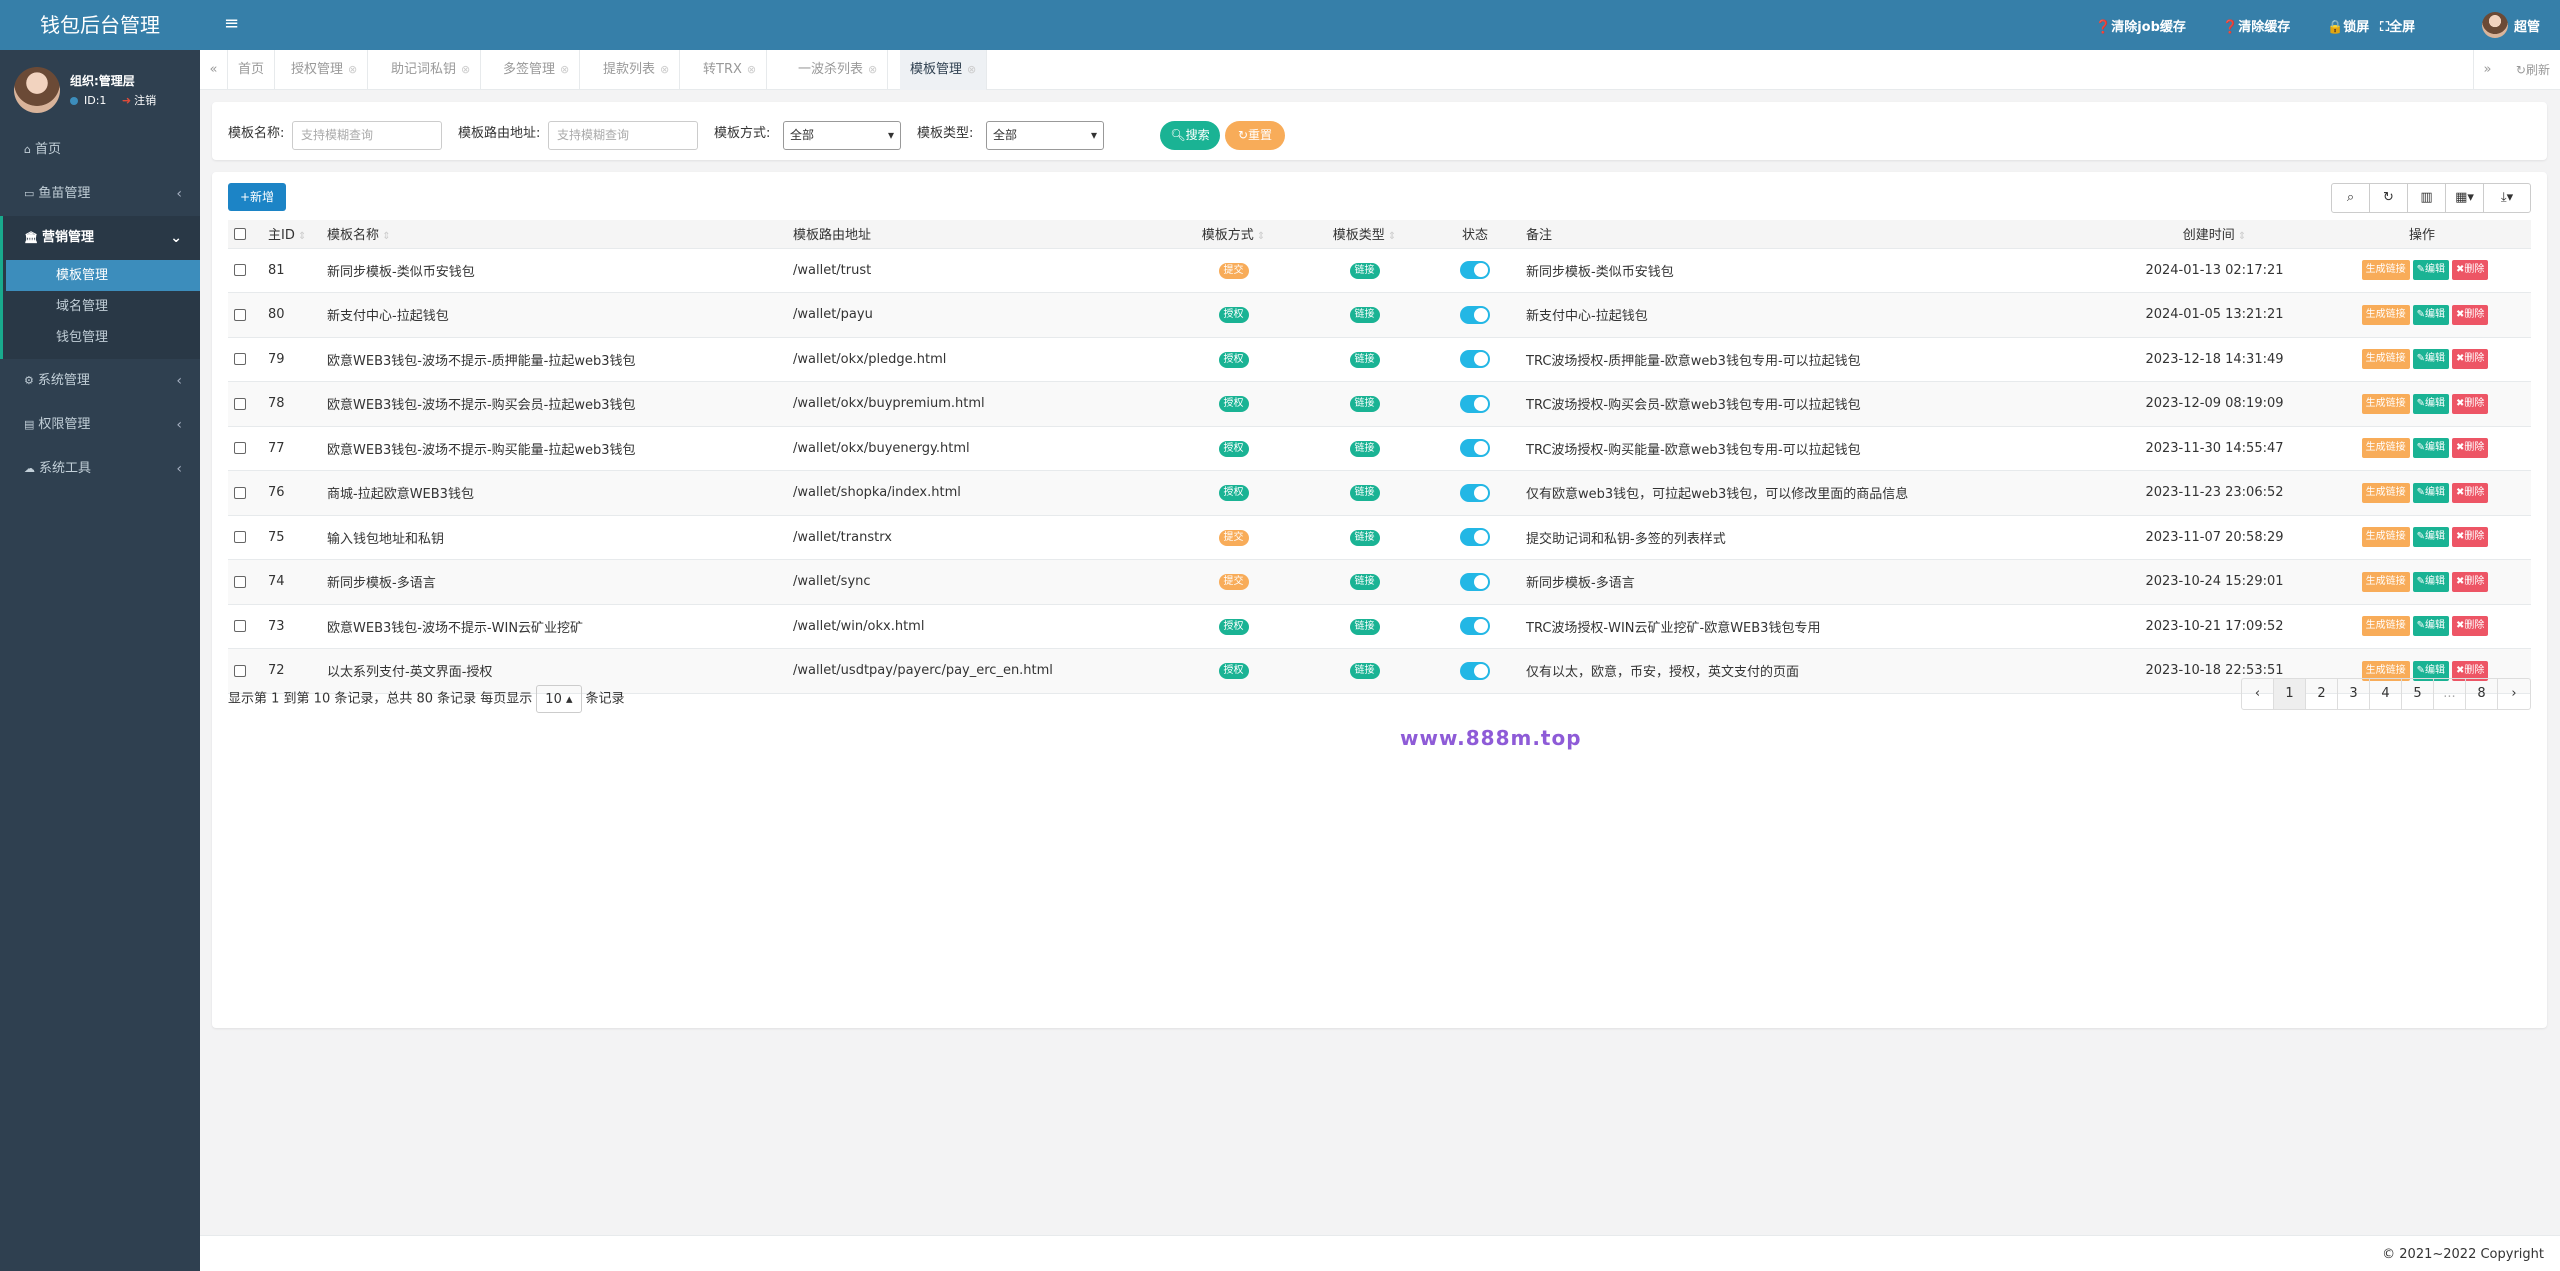  I want to click on tabs-scroll-left-icon: «, so click(214, 70).